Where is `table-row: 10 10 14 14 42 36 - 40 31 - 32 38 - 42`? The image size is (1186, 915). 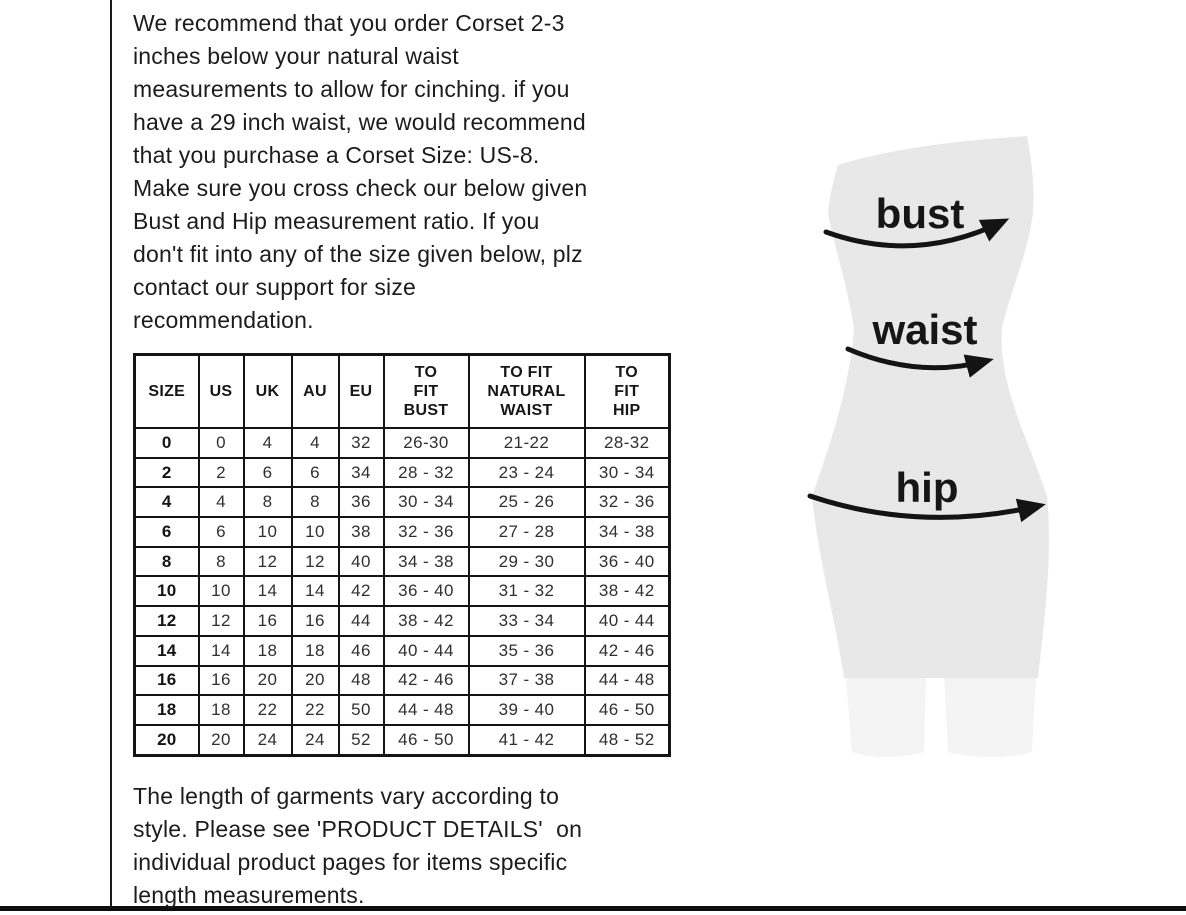 table-row: 10 10 14 14 42 36 - 40 31 - 32 38 - 42 is located at coordinates (402, 591).